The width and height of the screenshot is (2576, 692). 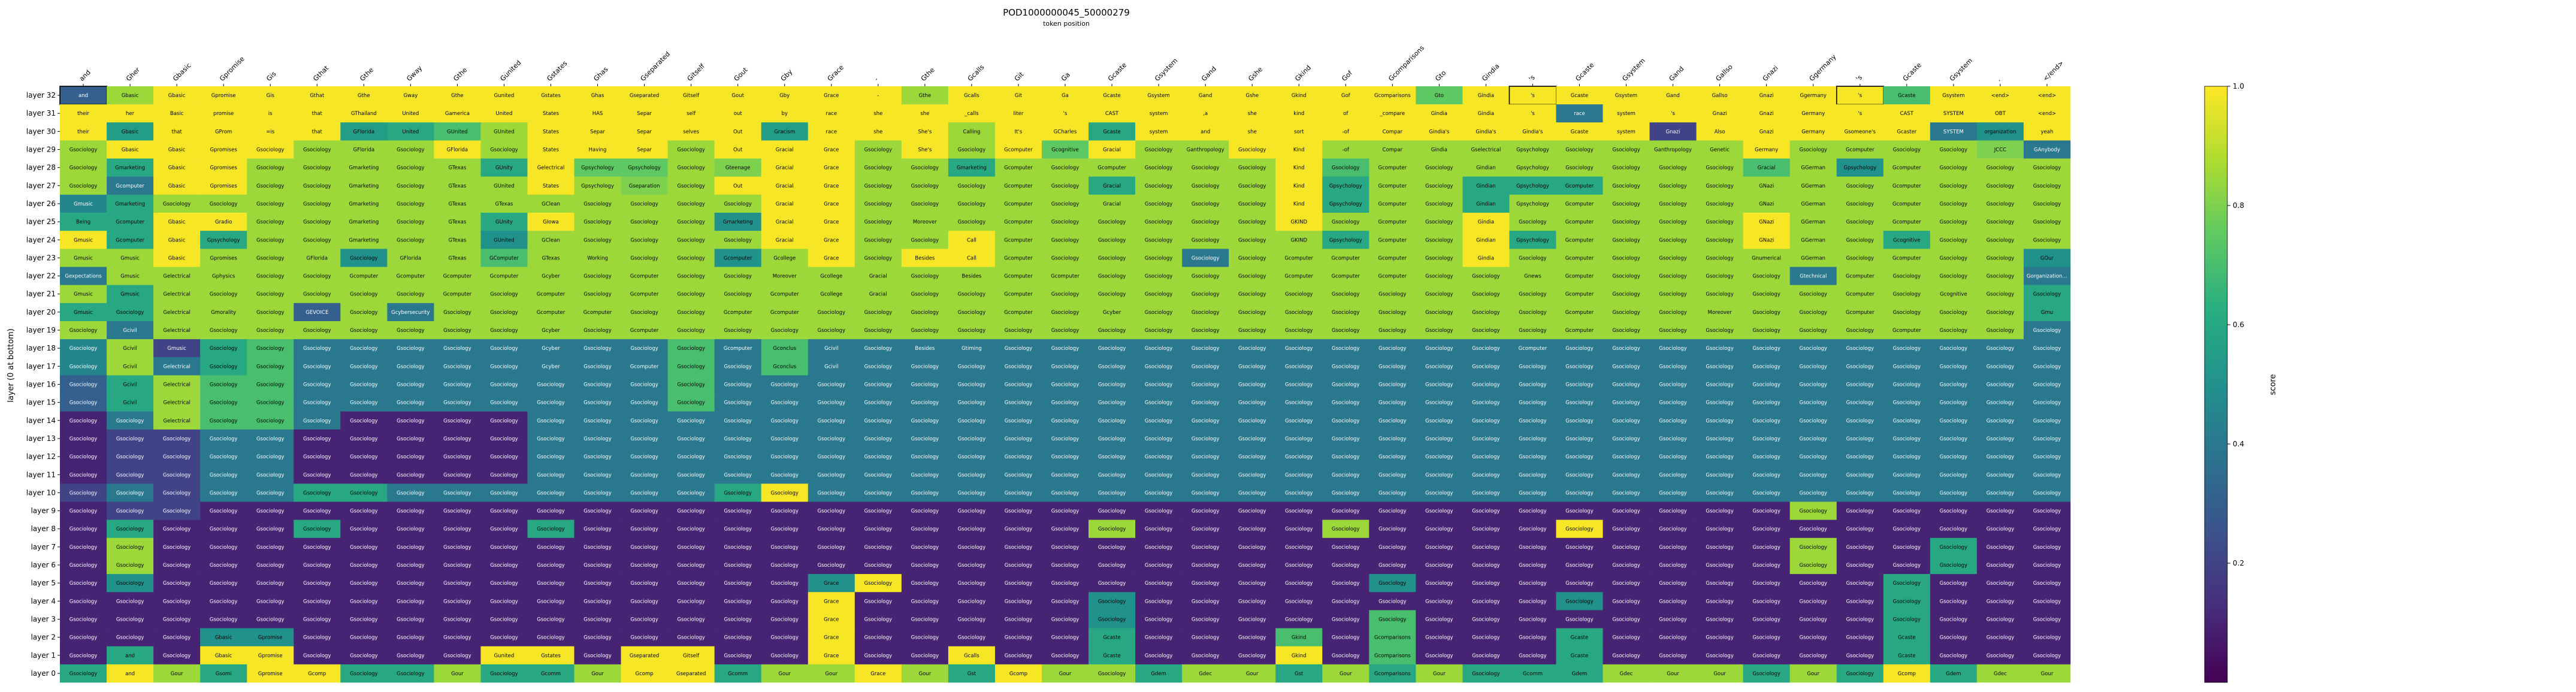 I want to click on x-tick-label: 's, so click(x=1859, y=78).